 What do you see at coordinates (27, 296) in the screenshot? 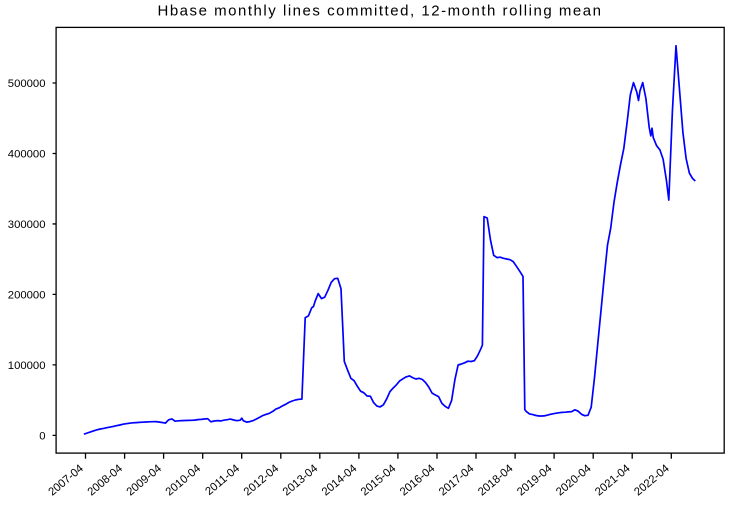
I see `svg-text: 200000` at bounding box center [27, 296].